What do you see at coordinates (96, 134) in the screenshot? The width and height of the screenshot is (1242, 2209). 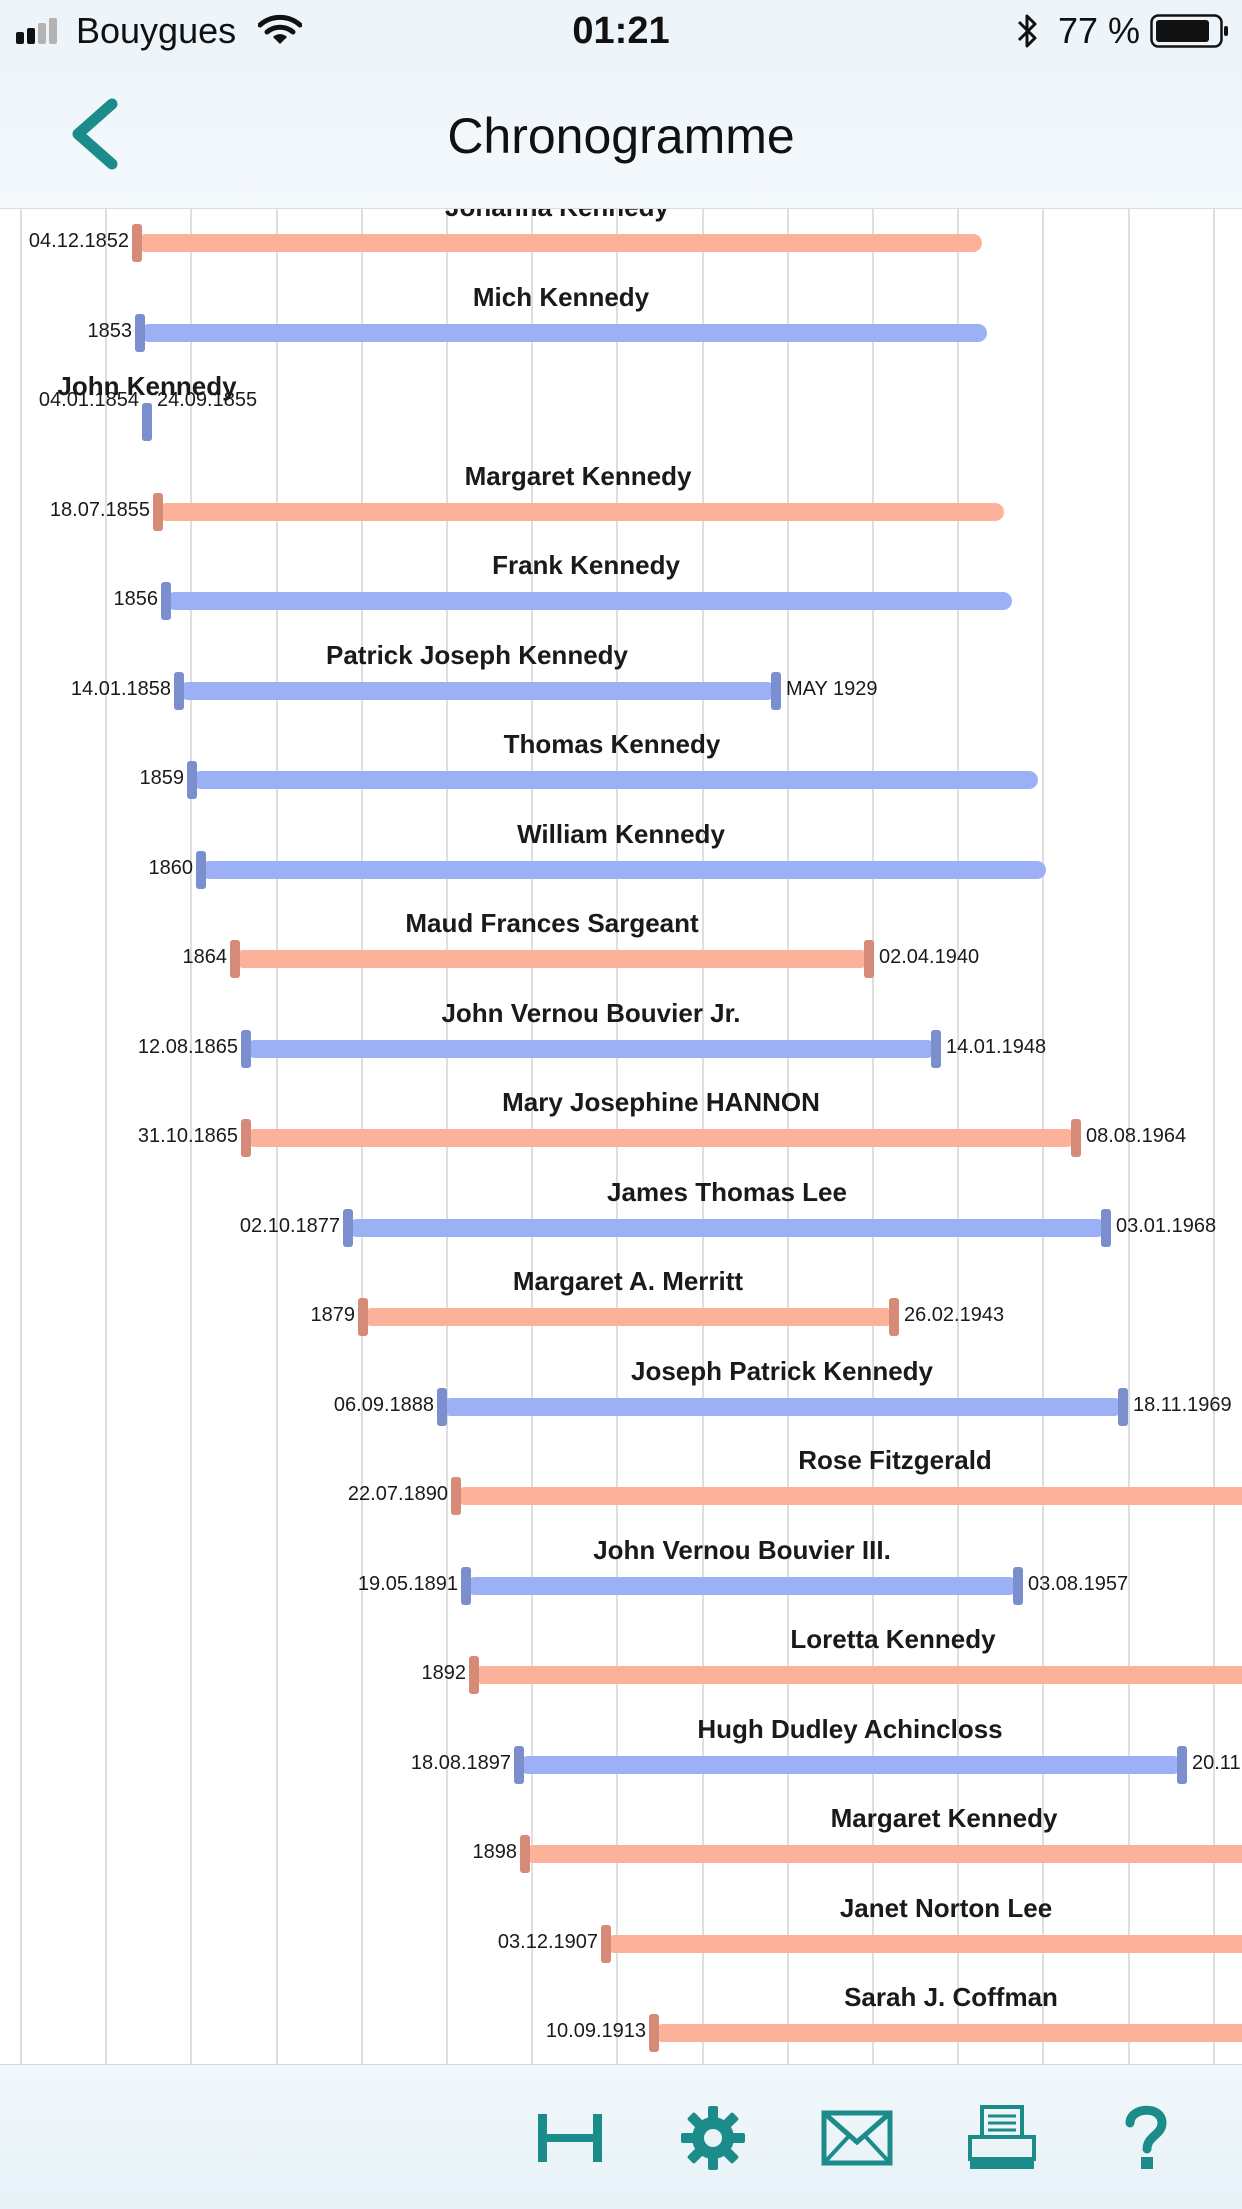 I see `back-button` at bounding box center [96, 134].